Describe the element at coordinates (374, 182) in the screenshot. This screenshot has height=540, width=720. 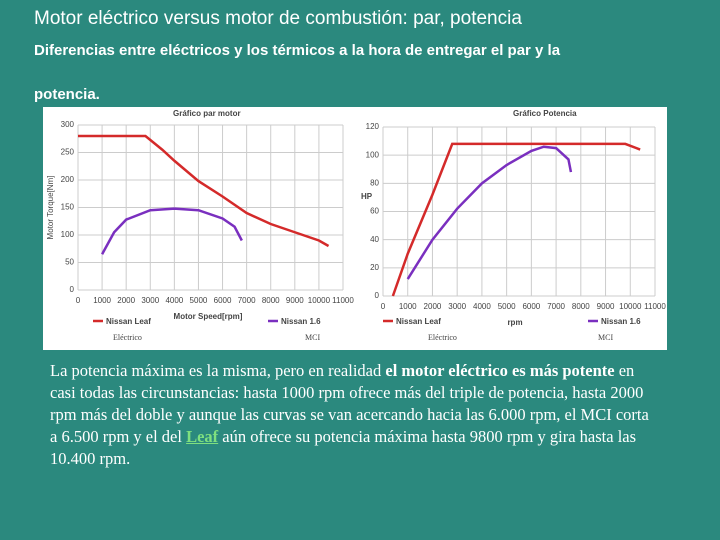
I see `y-tick-label: 80` at that location.